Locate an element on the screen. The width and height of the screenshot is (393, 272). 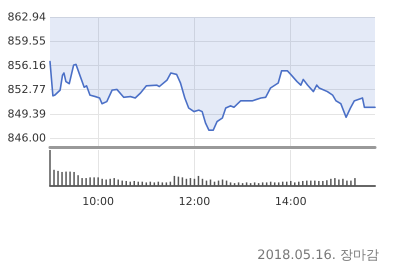
y-tick-label: 859.55 is located at coordinates (27, 41).